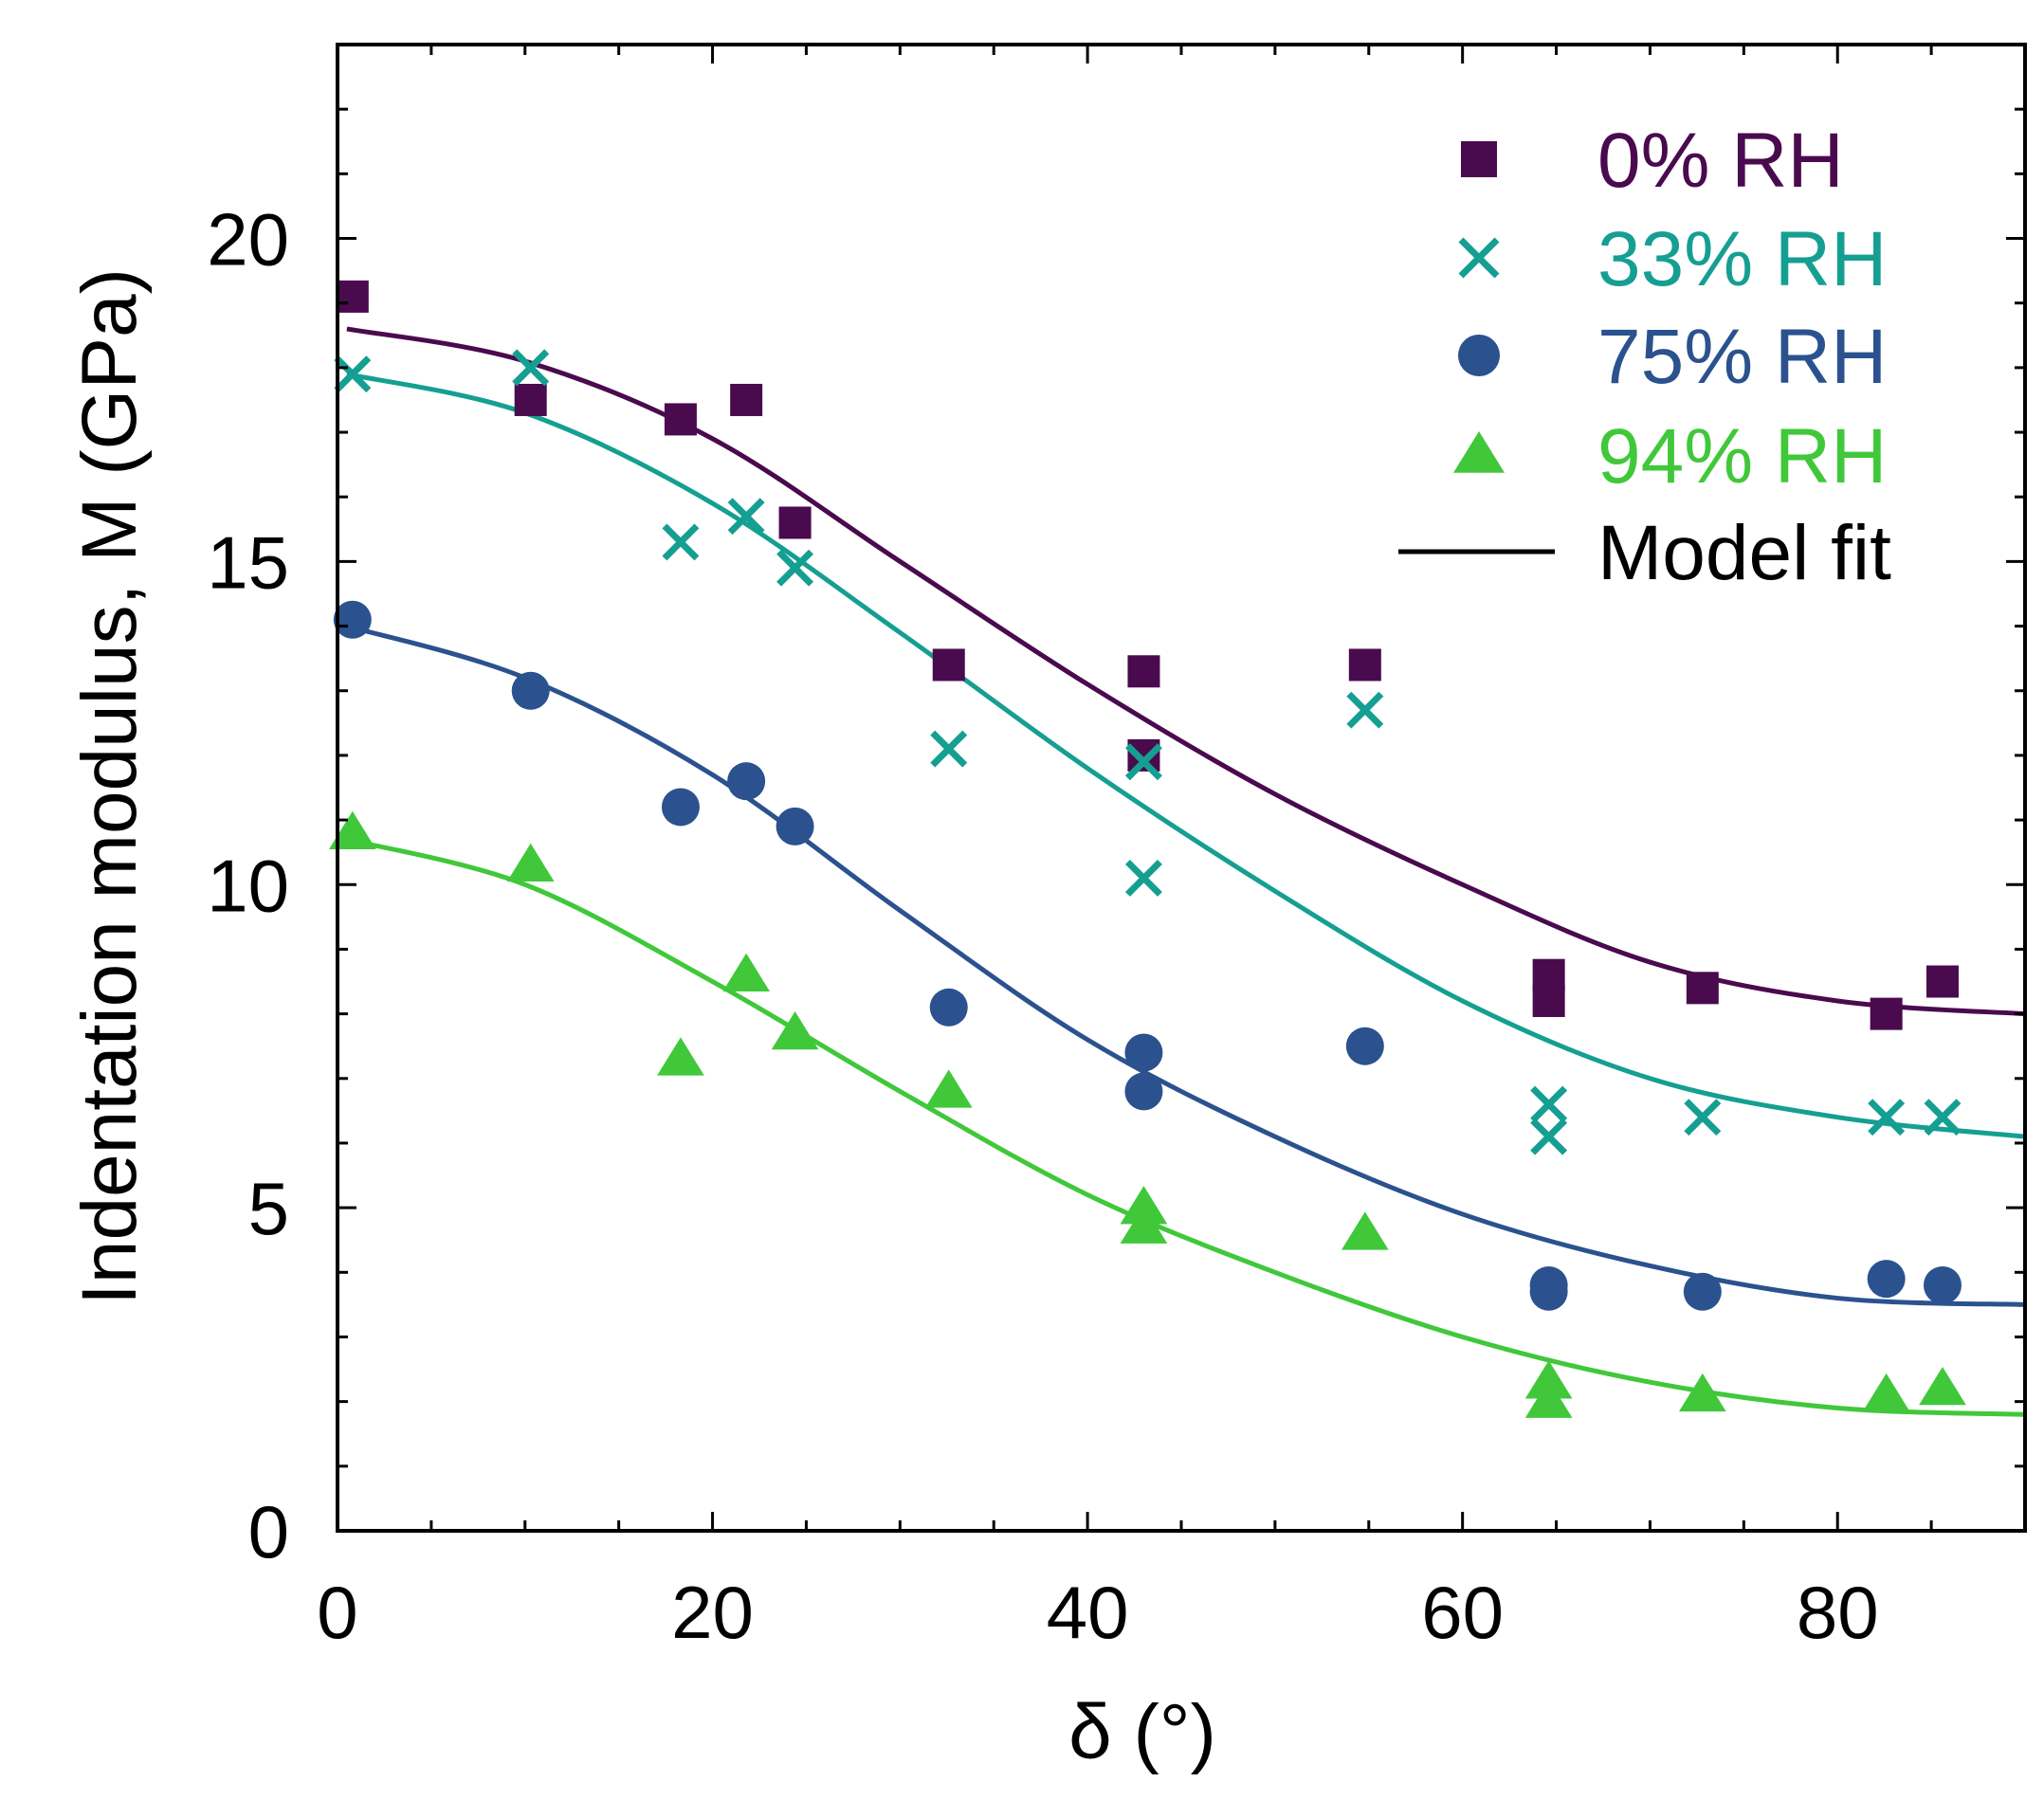 The image size is (2044, 1800). I want to click on legend-label: 94% RH, so click(1742, 456).